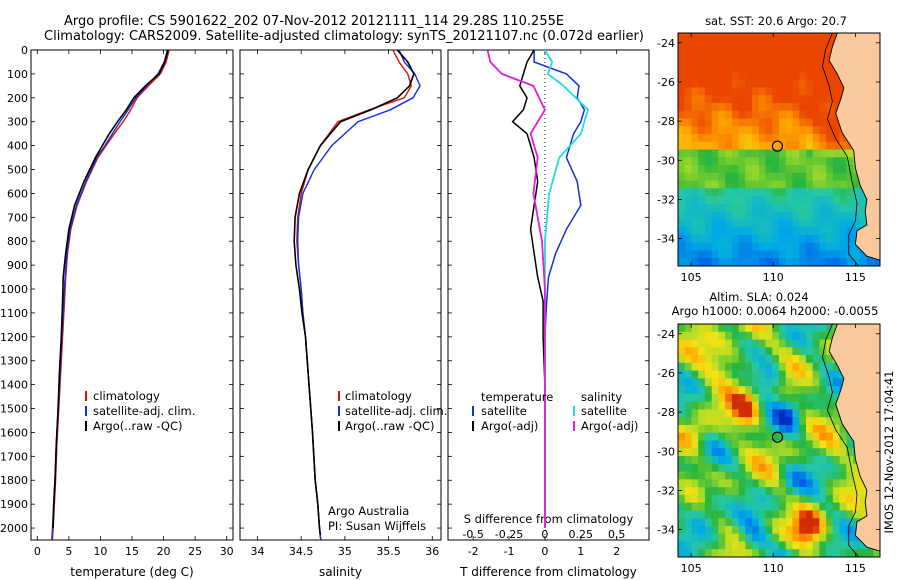 This screenshot has width=900, height=580. What do you see at coordinates (17, 241) in the screenshot?
I see `depth-tick-label: 800` at bounding box center [17, 241].